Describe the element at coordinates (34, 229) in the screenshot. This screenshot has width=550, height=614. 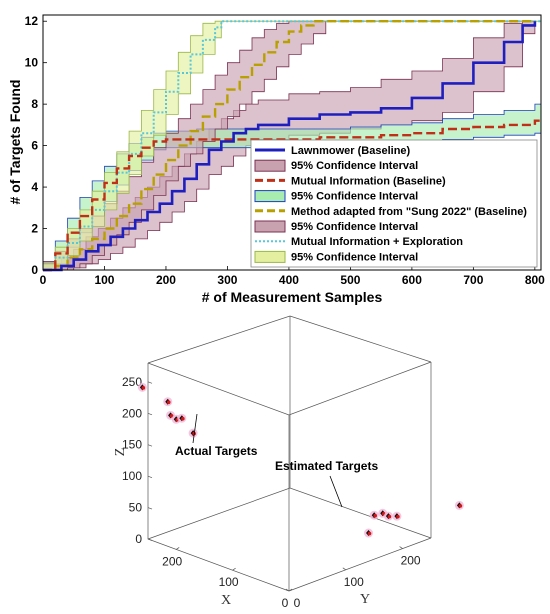
I see `y-tick-label: 2` at that location.